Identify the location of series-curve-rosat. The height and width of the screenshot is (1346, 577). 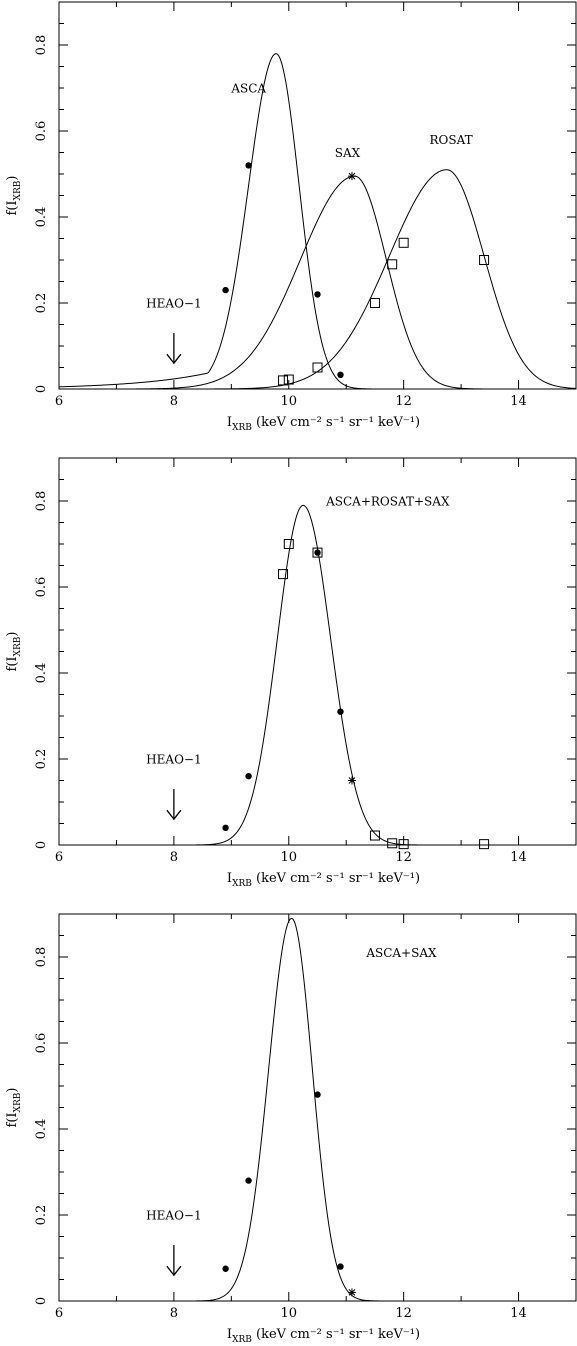
(318, 279).